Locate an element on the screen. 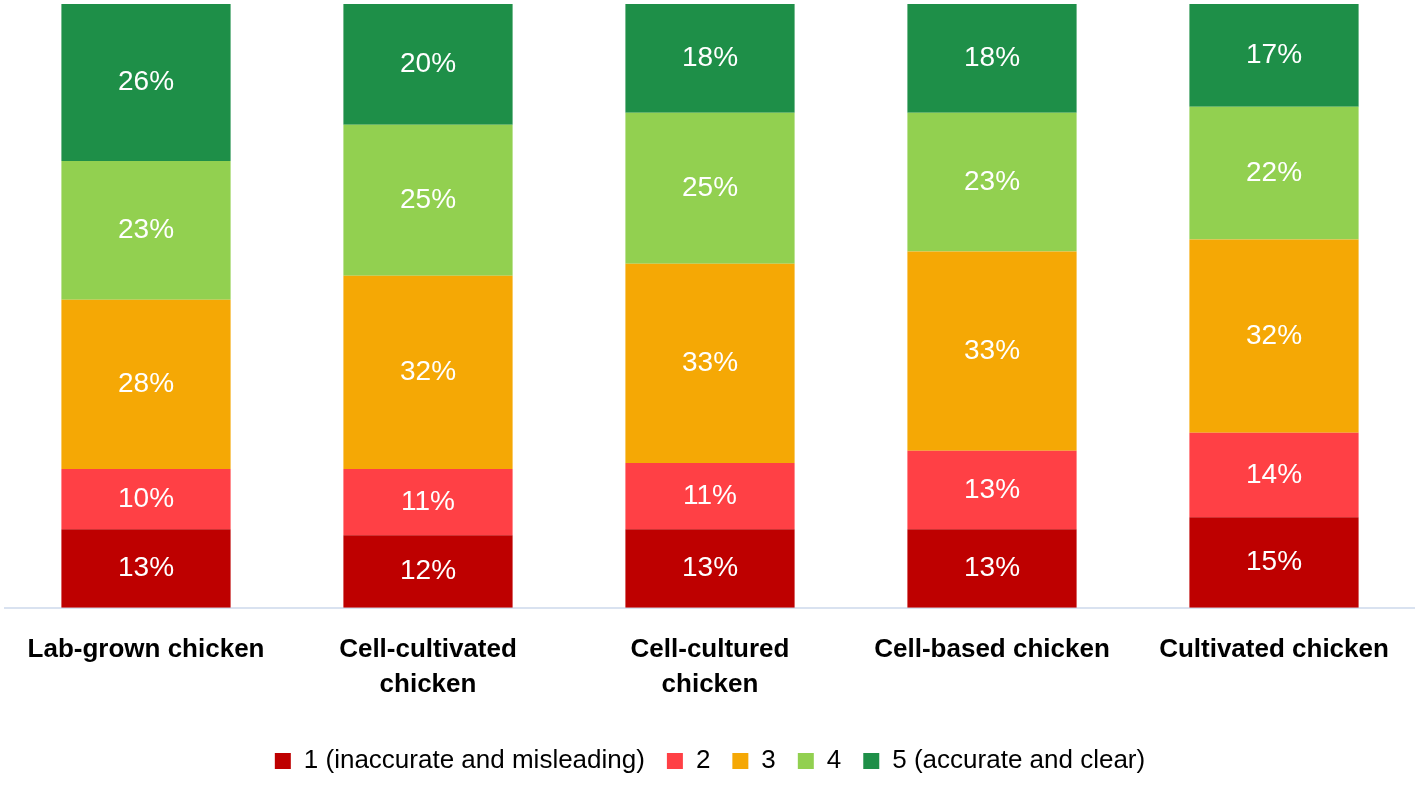 The height and width of the screenshot is (786, 1415). data-label: 20% is located at coordinates (428, 63).